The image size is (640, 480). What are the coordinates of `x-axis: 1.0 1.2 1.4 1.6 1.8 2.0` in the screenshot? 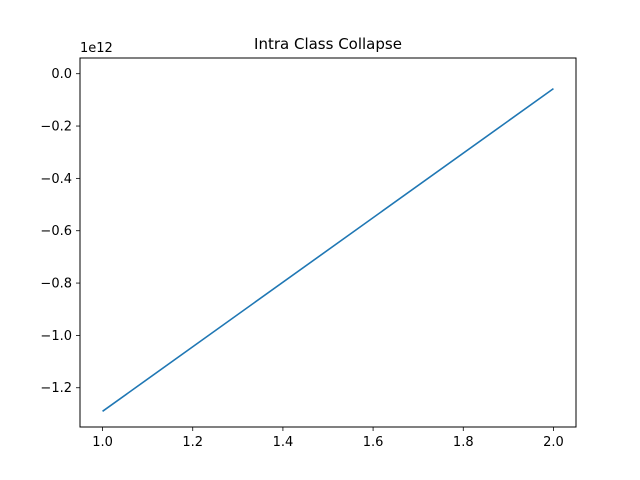 It's located at (328, 438).